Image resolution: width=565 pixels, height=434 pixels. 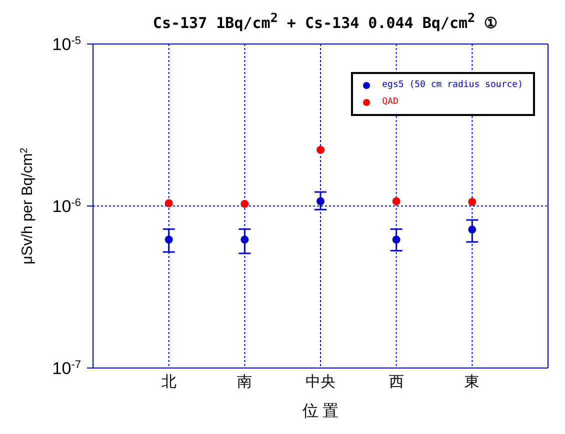 I want to click on x-tick-label: 北, so click(x=168, y=382).